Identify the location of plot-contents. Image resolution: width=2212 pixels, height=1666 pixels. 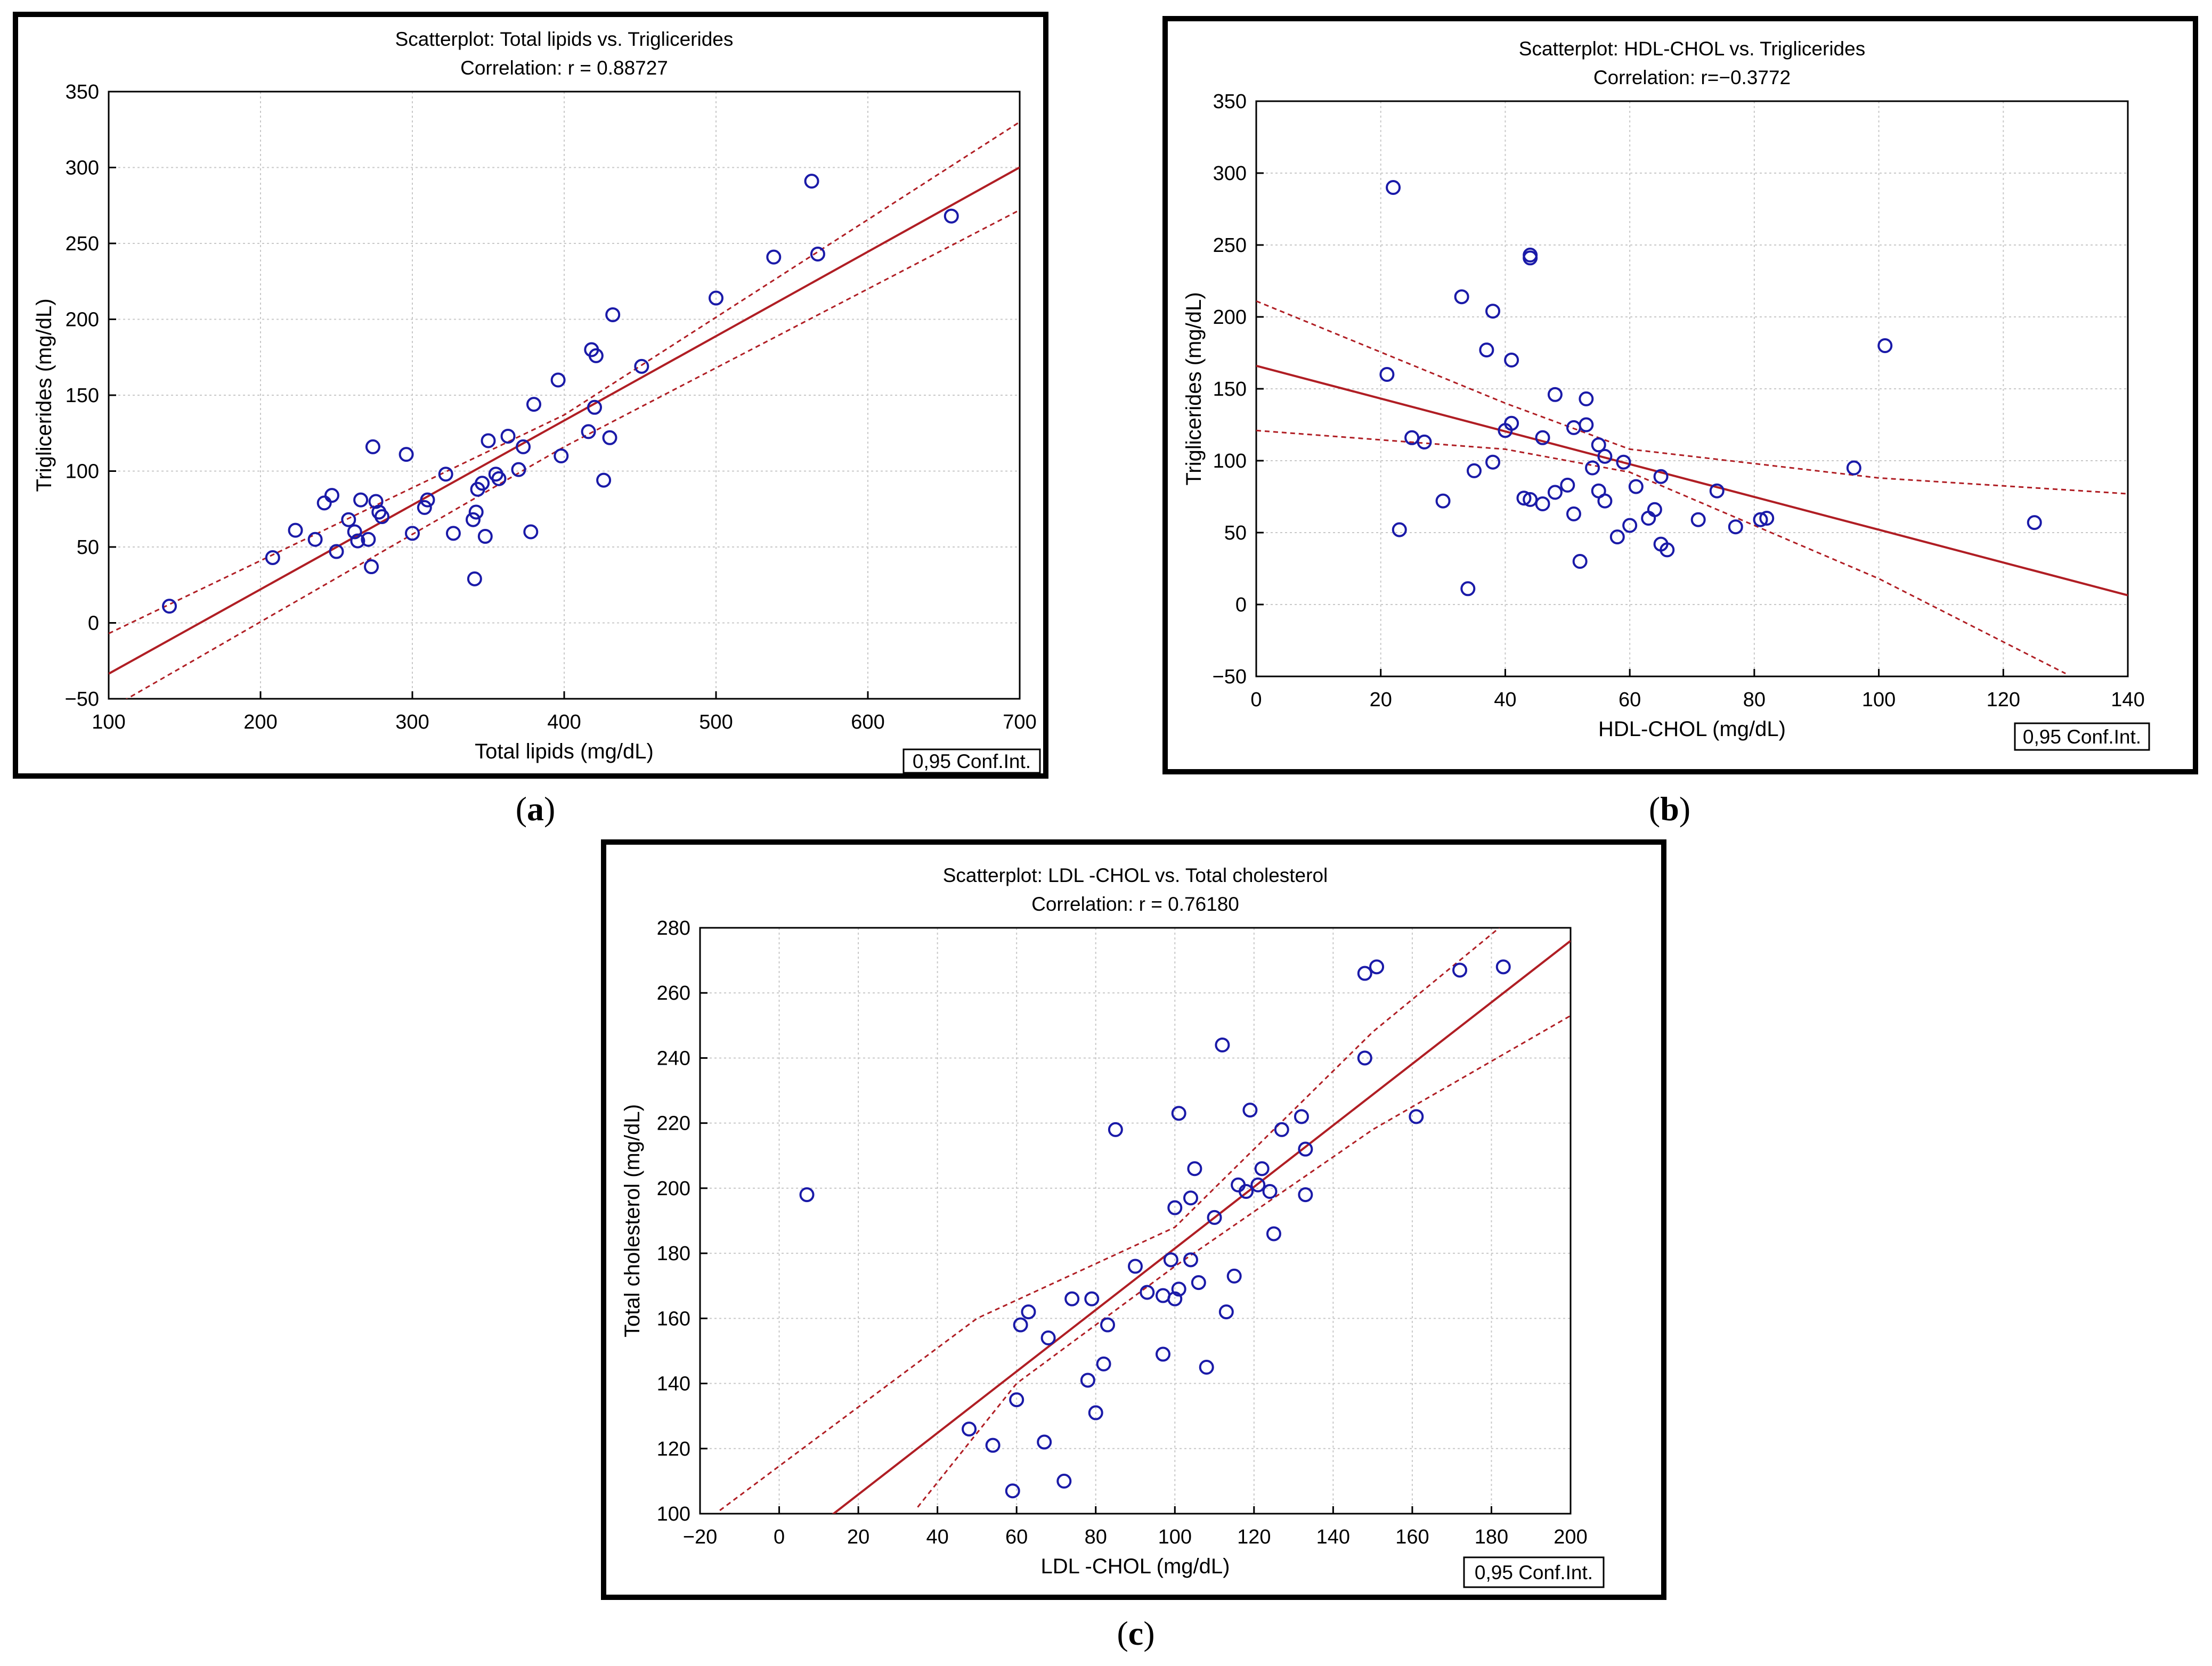
(564, 410).